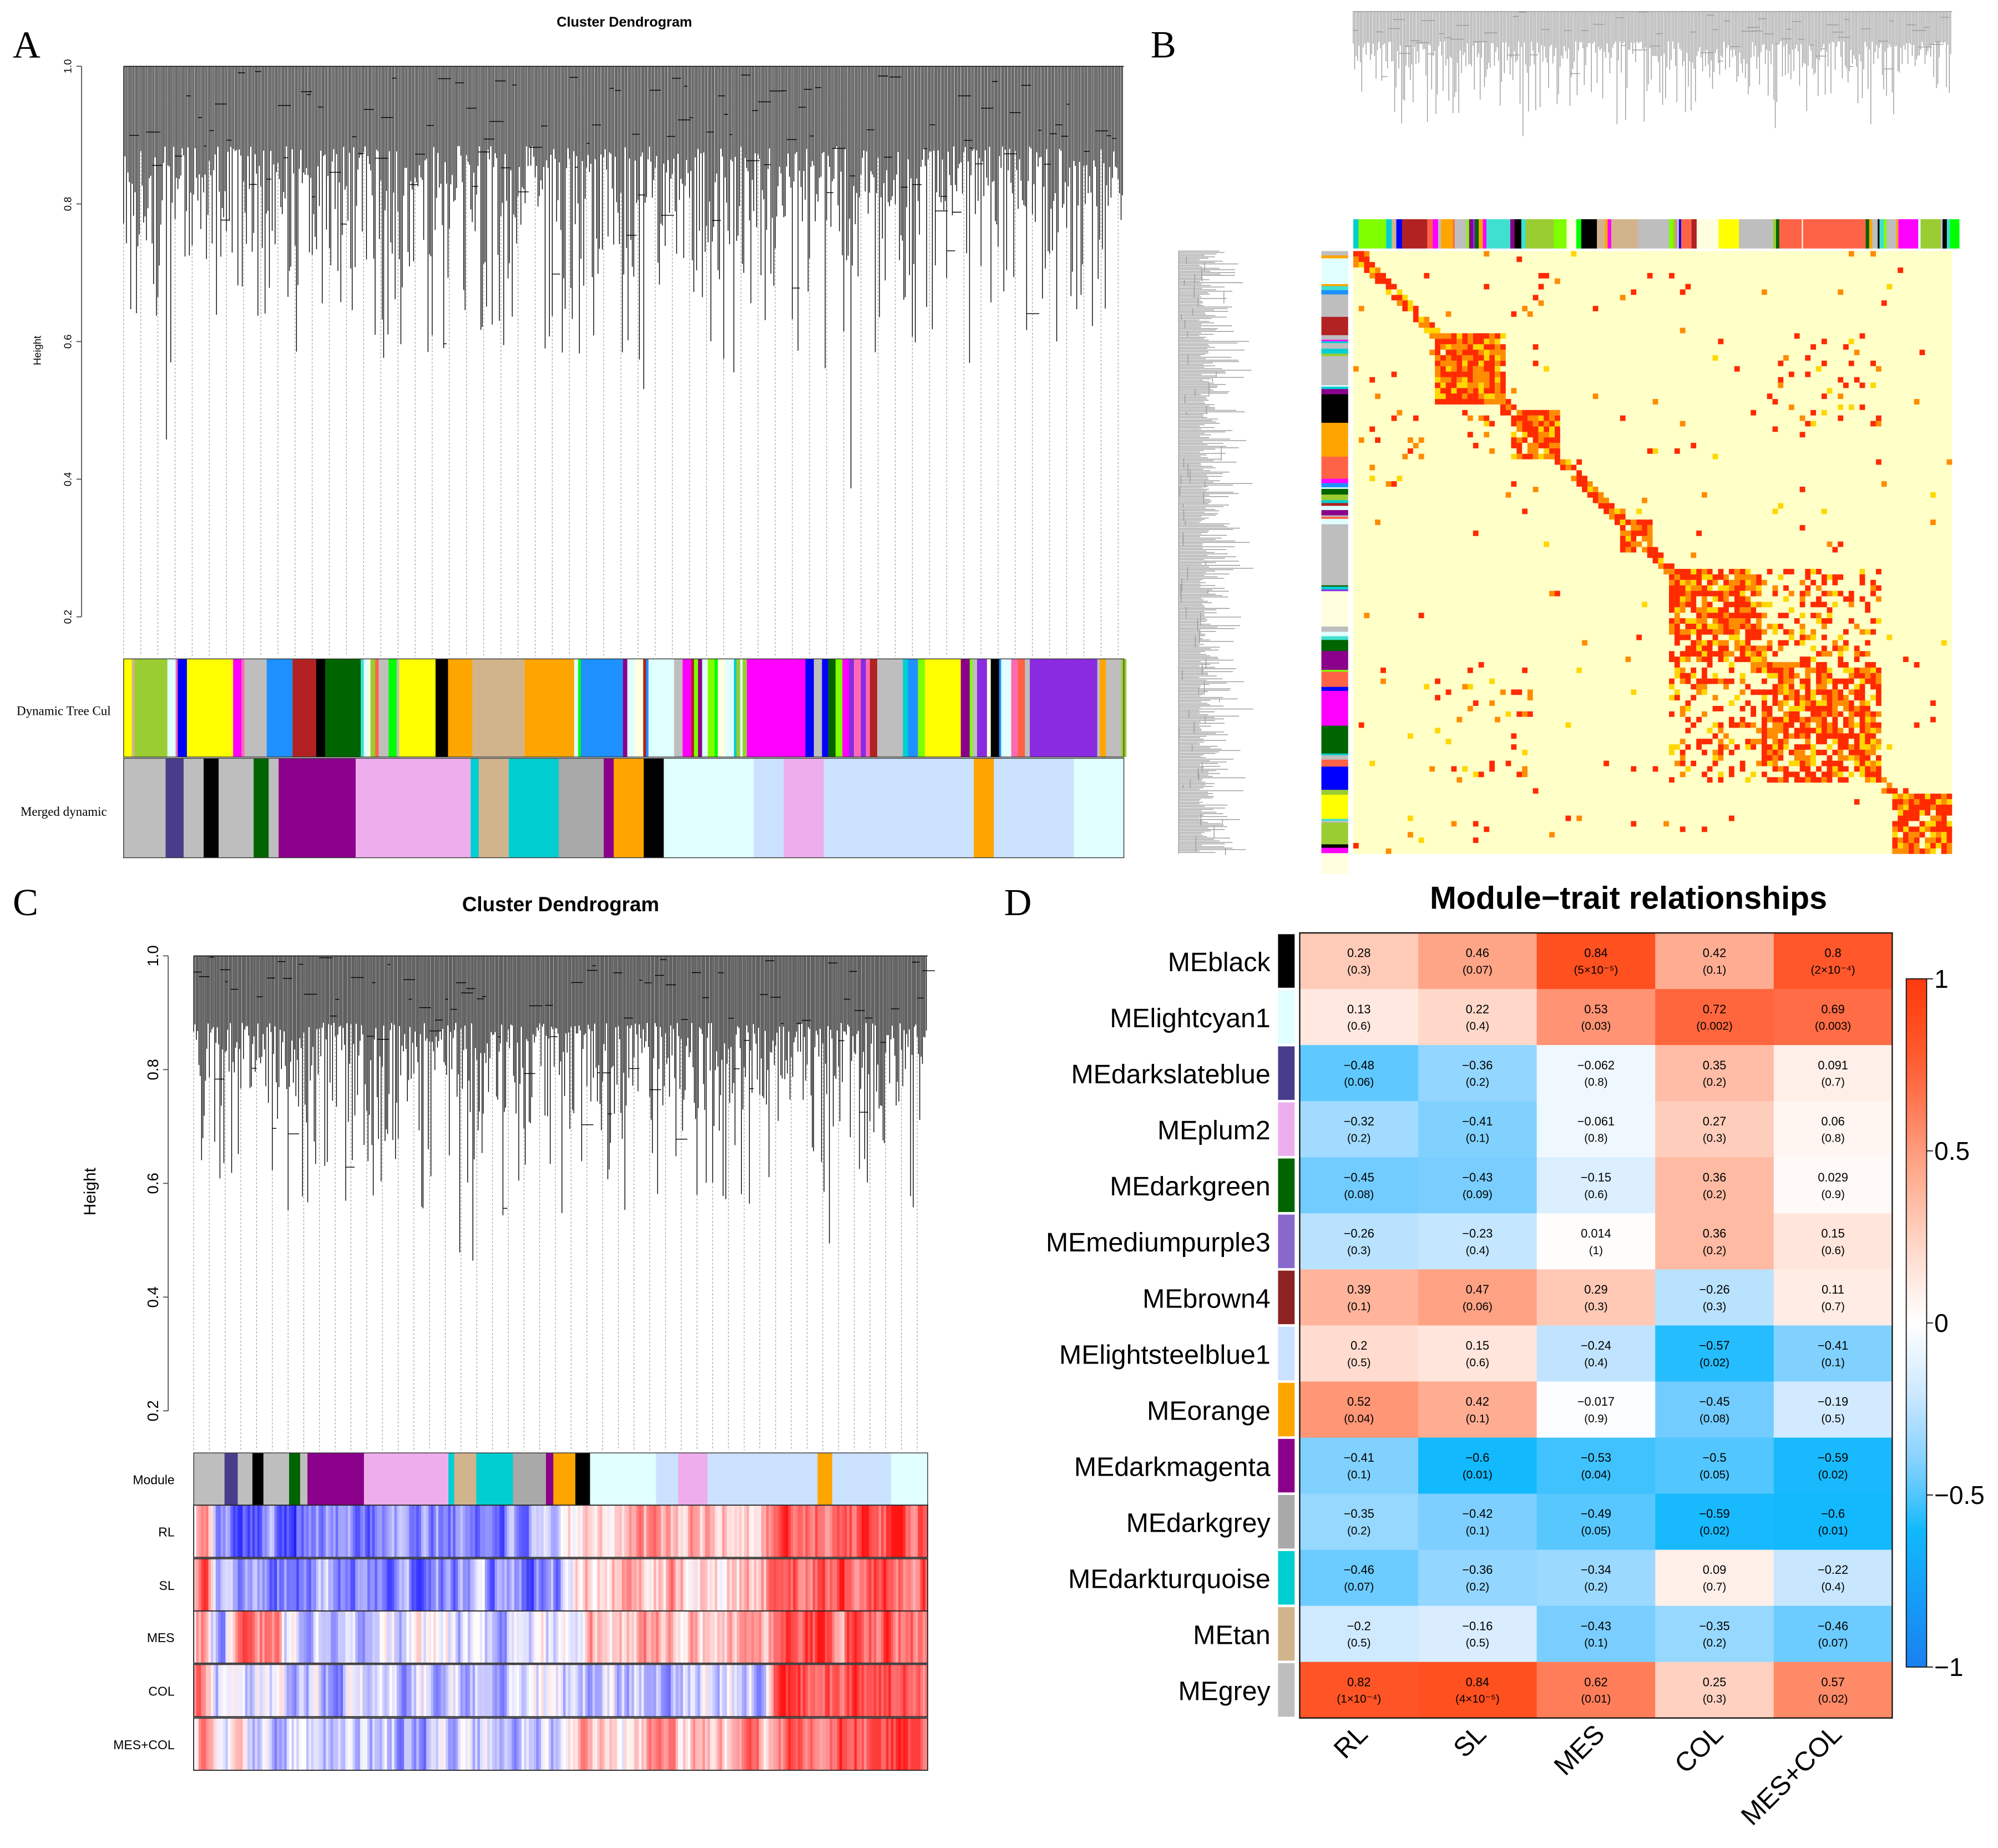 This screenshot has width=1998, height=1848. What do you see at coordinates (1942, 1323) in the screenshot?
I see `colorbar-tick-label: 0` at bounding box center [1942, 1323].